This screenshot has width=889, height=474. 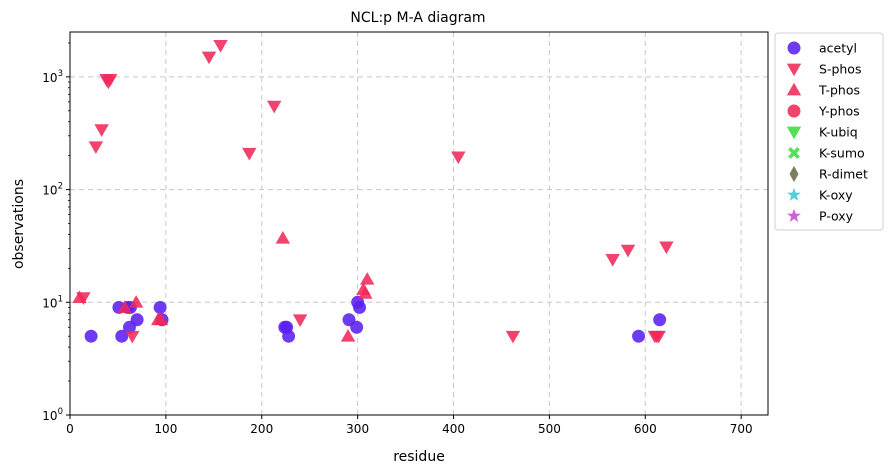 I want to click on legend-label: K-sumo, so click(x=842, y=153).